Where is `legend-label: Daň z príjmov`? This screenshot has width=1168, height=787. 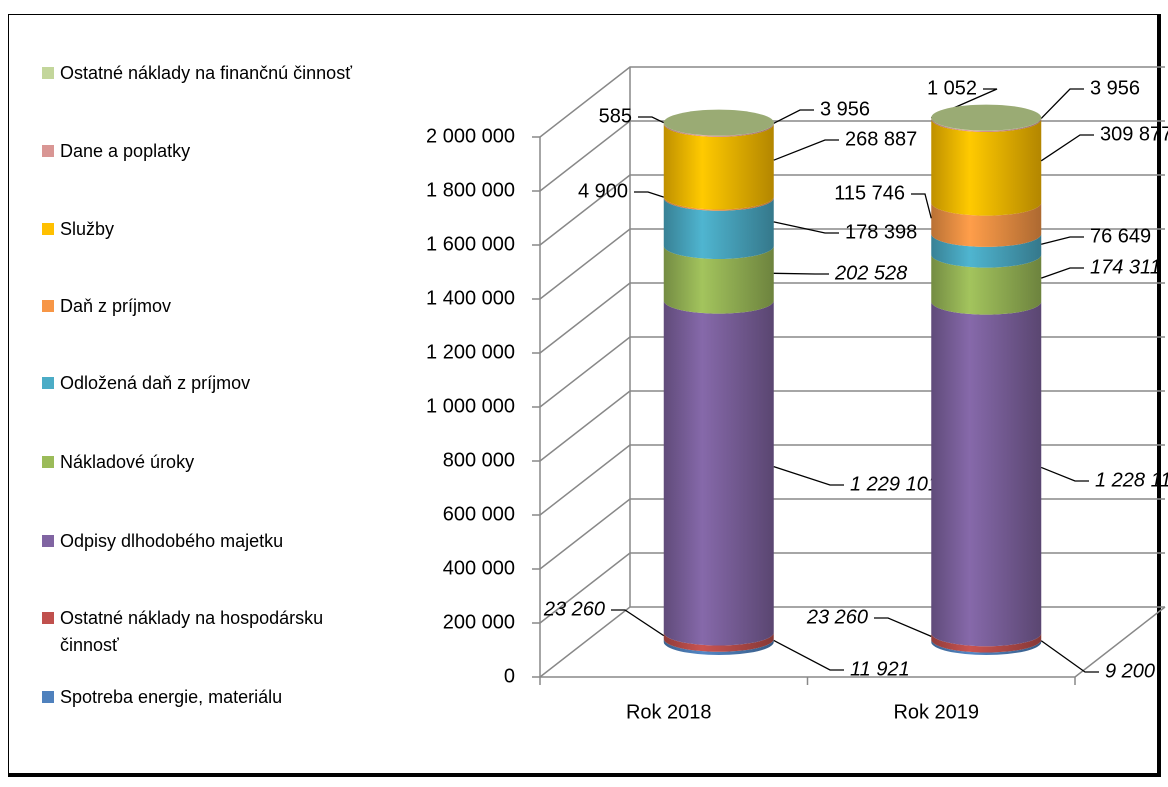
legend-label: Daň z príjmov is located at coordinates (116, 306).